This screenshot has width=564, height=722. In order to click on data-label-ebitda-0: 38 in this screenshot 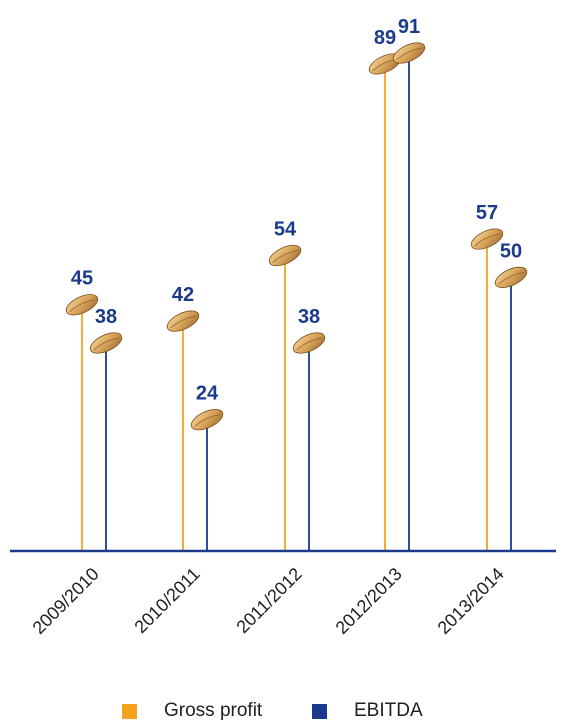, I will do `click(106, 317)`.